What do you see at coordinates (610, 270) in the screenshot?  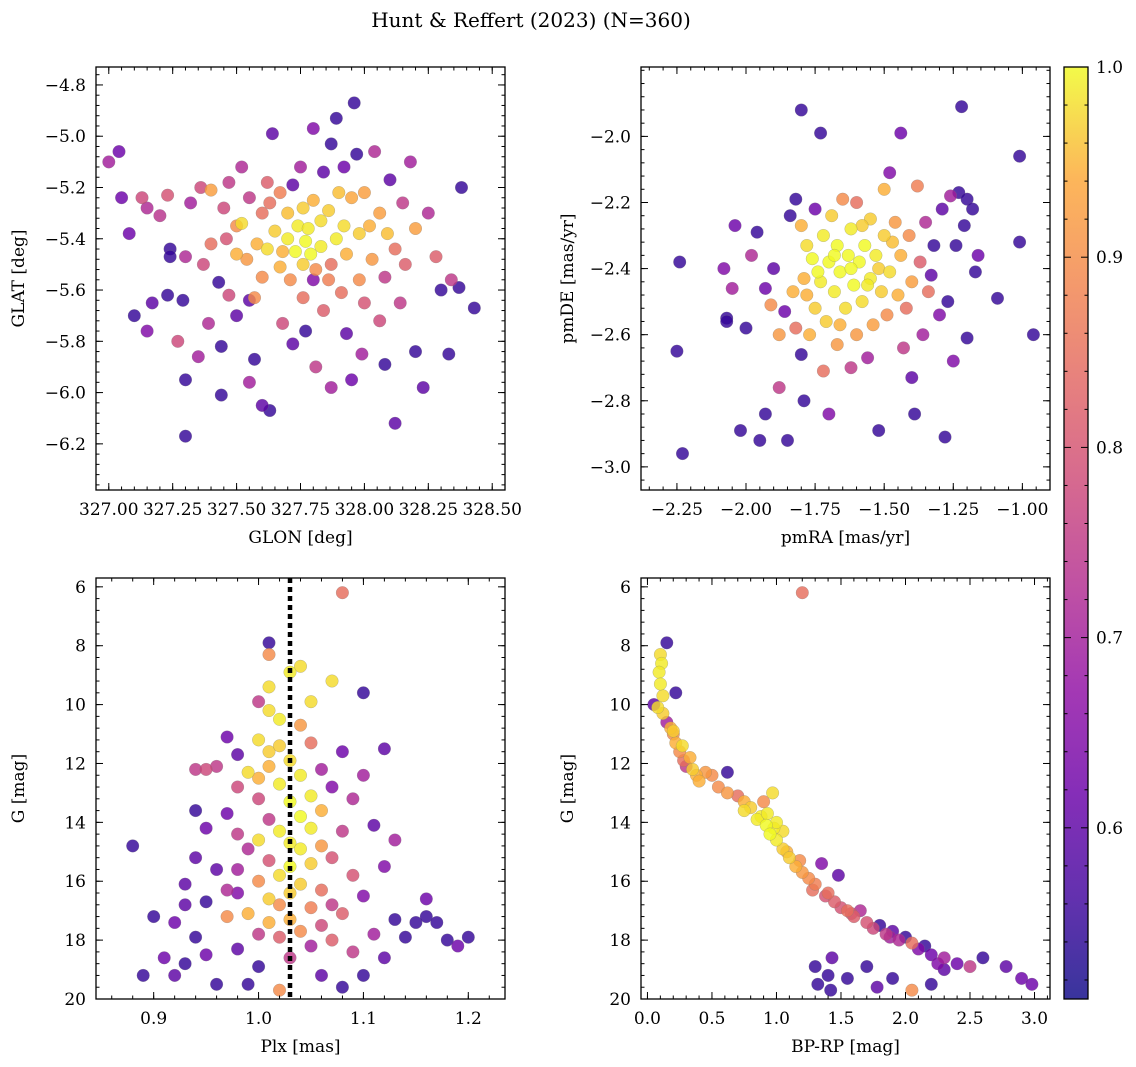 I see `y-tick-label: −2.4` at bounding box center [610, 270].